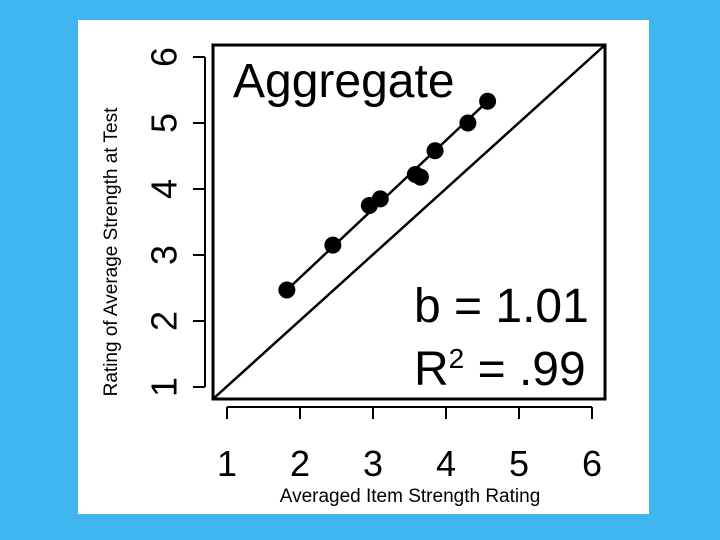  I want to click on x-tick-label: 3, so click(373, 463).